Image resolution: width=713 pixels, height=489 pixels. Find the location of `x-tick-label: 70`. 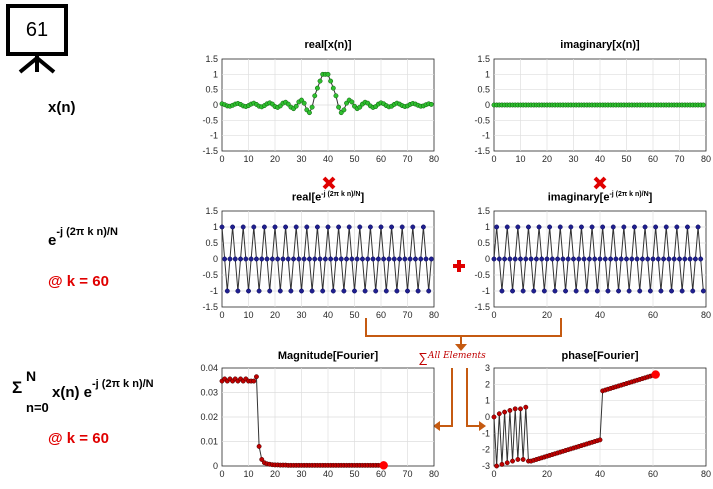

x-tick-label: 70 is located at coordinates (407, 315).